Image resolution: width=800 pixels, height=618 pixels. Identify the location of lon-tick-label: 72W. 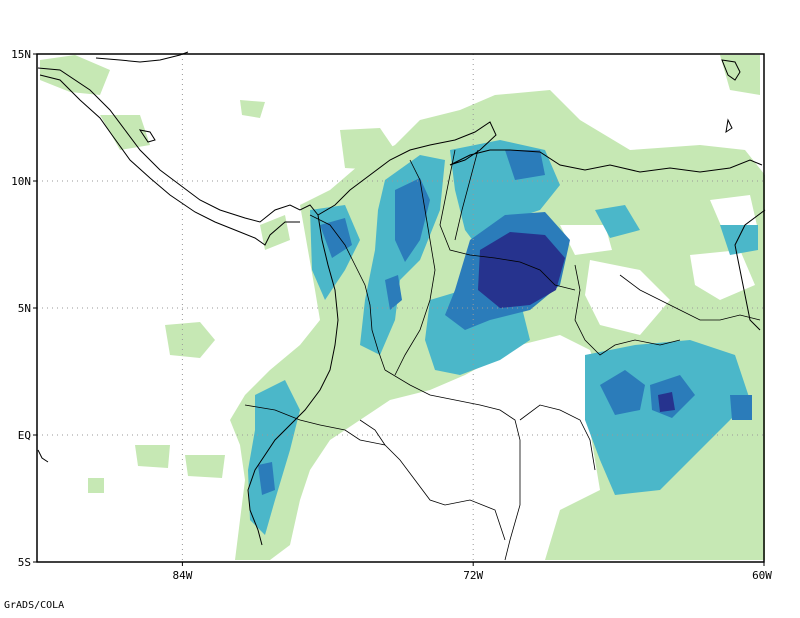
(473, 575).